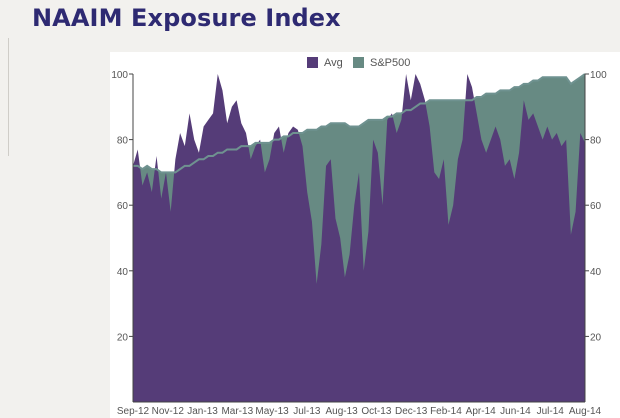 Image resolution: width=620 pixels, height=418 pixels. What do you see at coordinates (598, 75) in the screenshot?
I see `y-tick-label-right: 100` at bounding box center [598, 75].